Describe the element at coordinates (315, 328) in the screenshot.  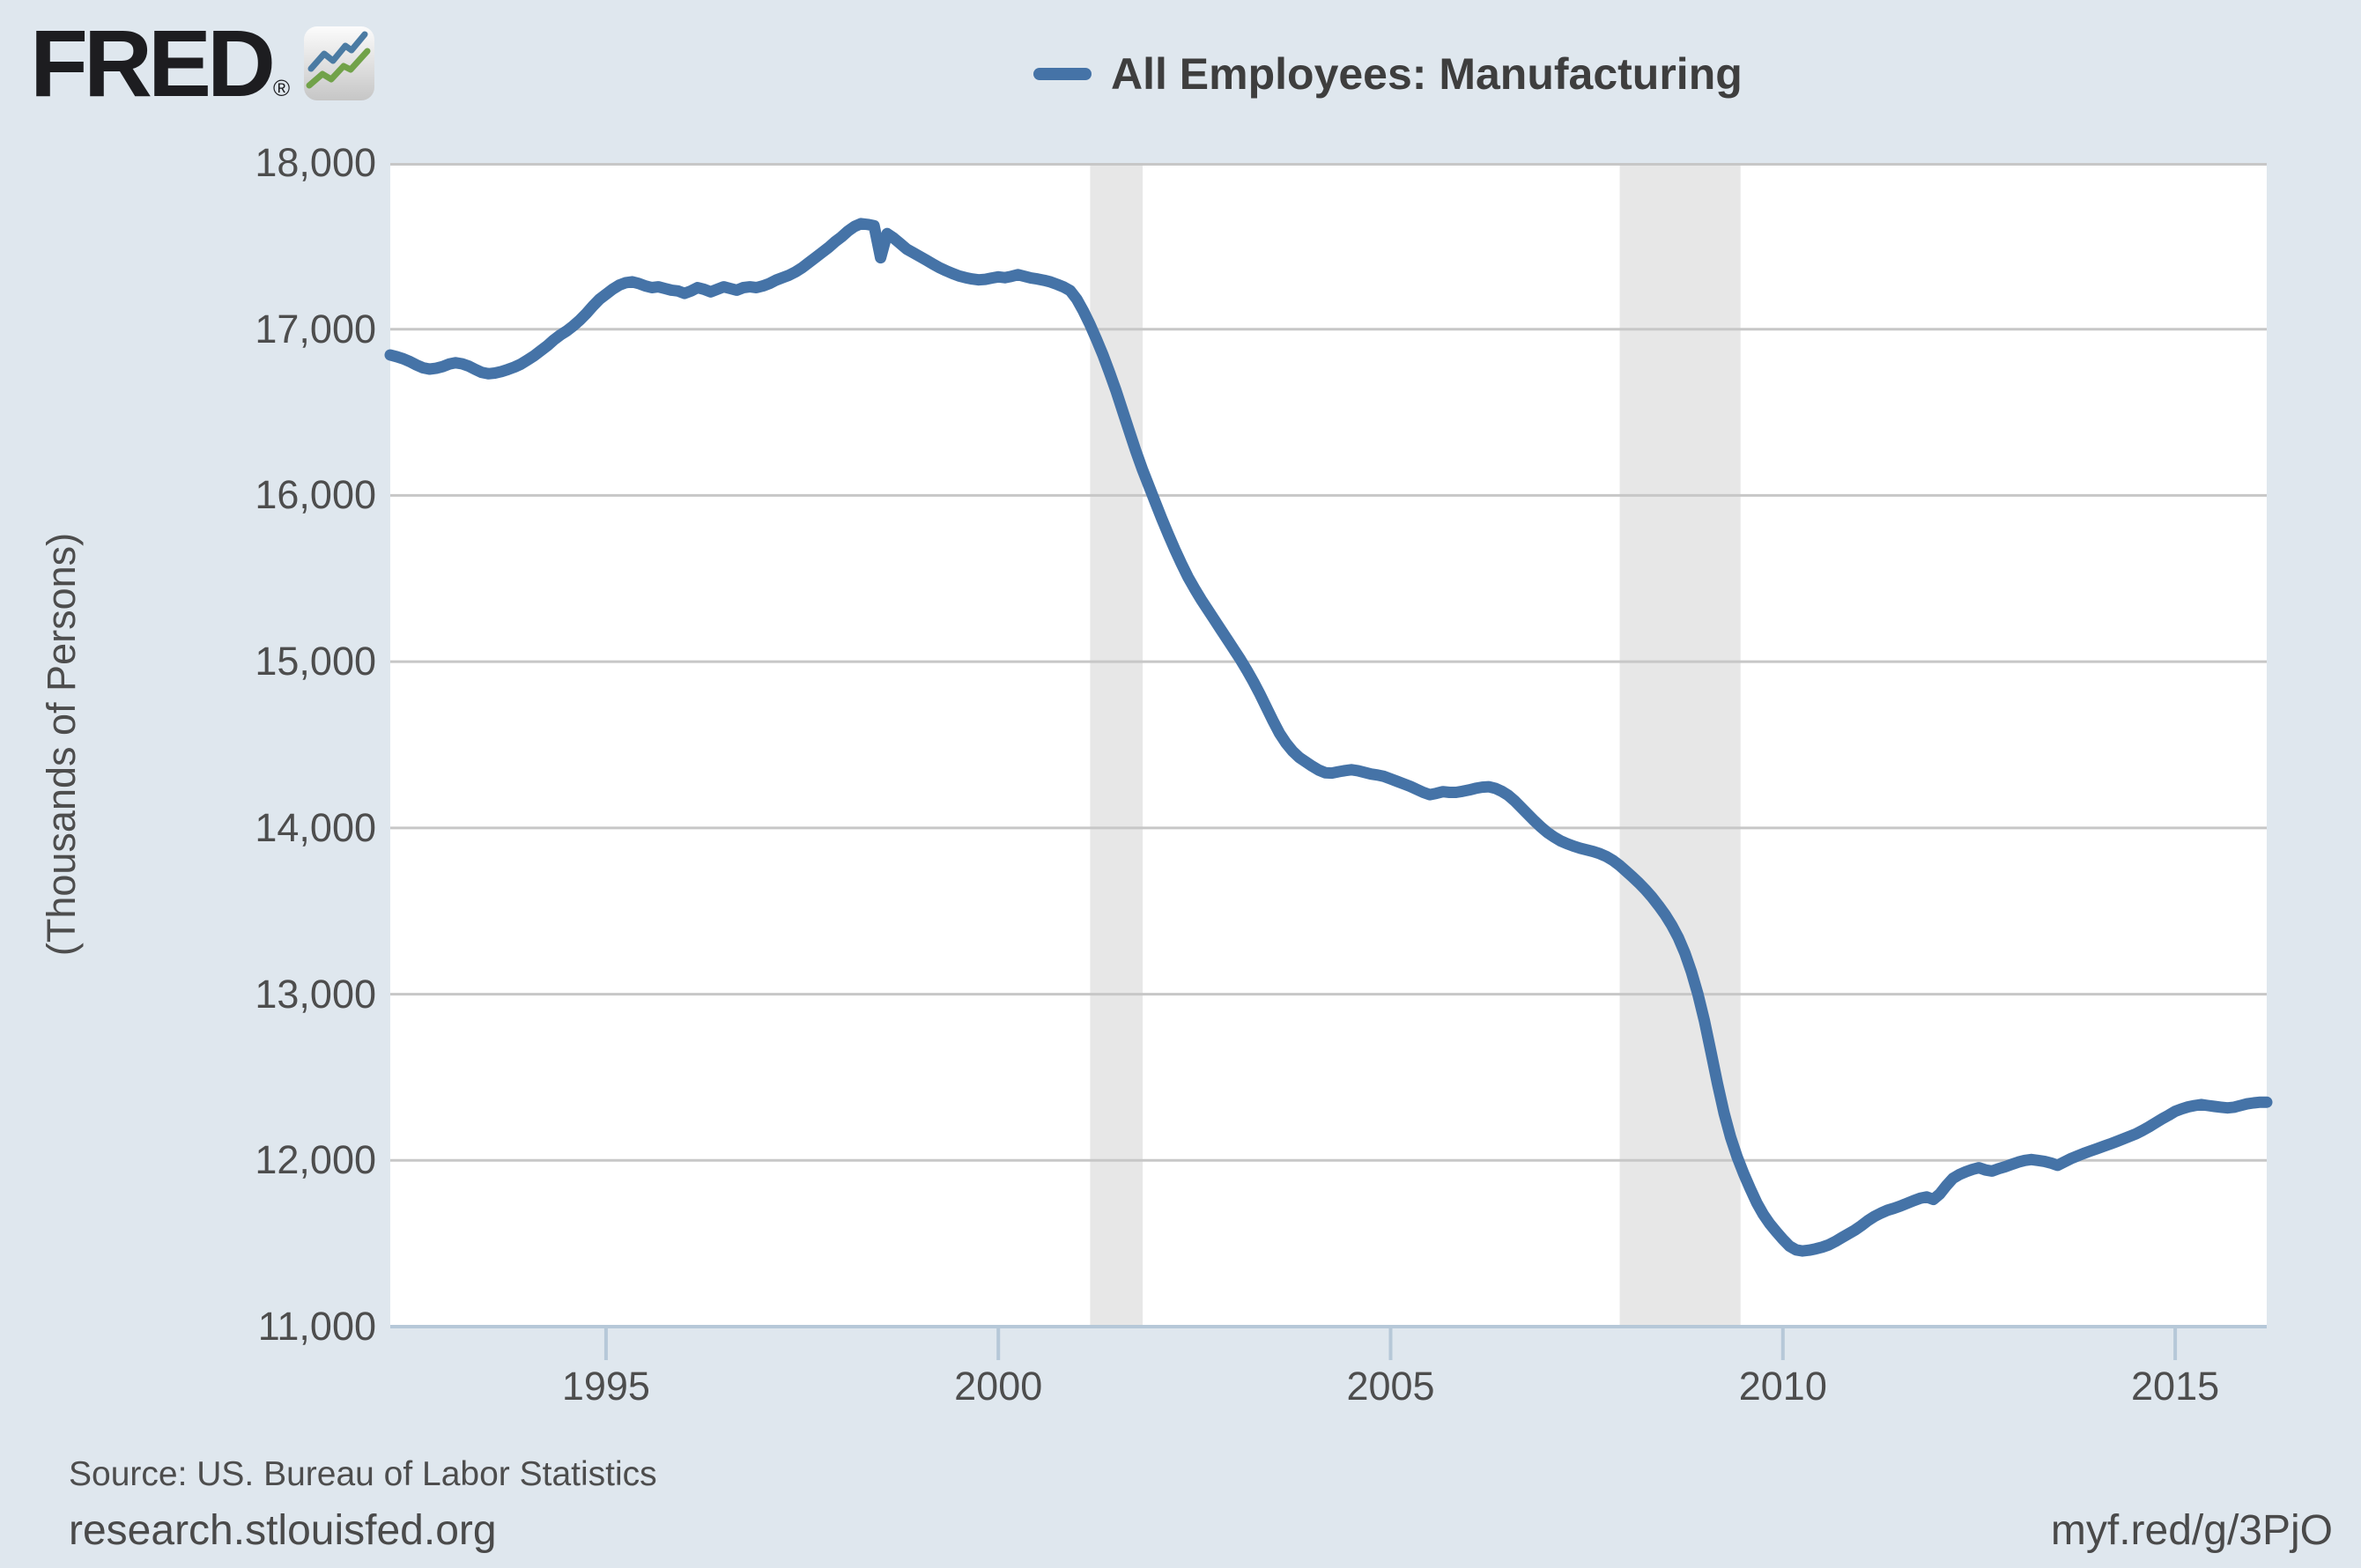
I see `y-tick-label: 17,000` at that location.